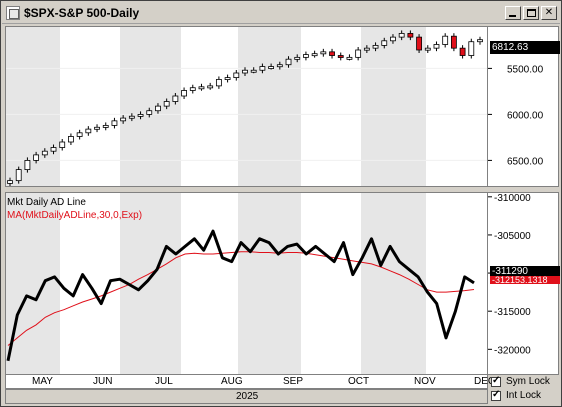 The image size is (562, 407). What do you see at coordinates (512, 236) in the screenshot?
I see `y-tick-label: -305000` at bounding box center [512, 236].